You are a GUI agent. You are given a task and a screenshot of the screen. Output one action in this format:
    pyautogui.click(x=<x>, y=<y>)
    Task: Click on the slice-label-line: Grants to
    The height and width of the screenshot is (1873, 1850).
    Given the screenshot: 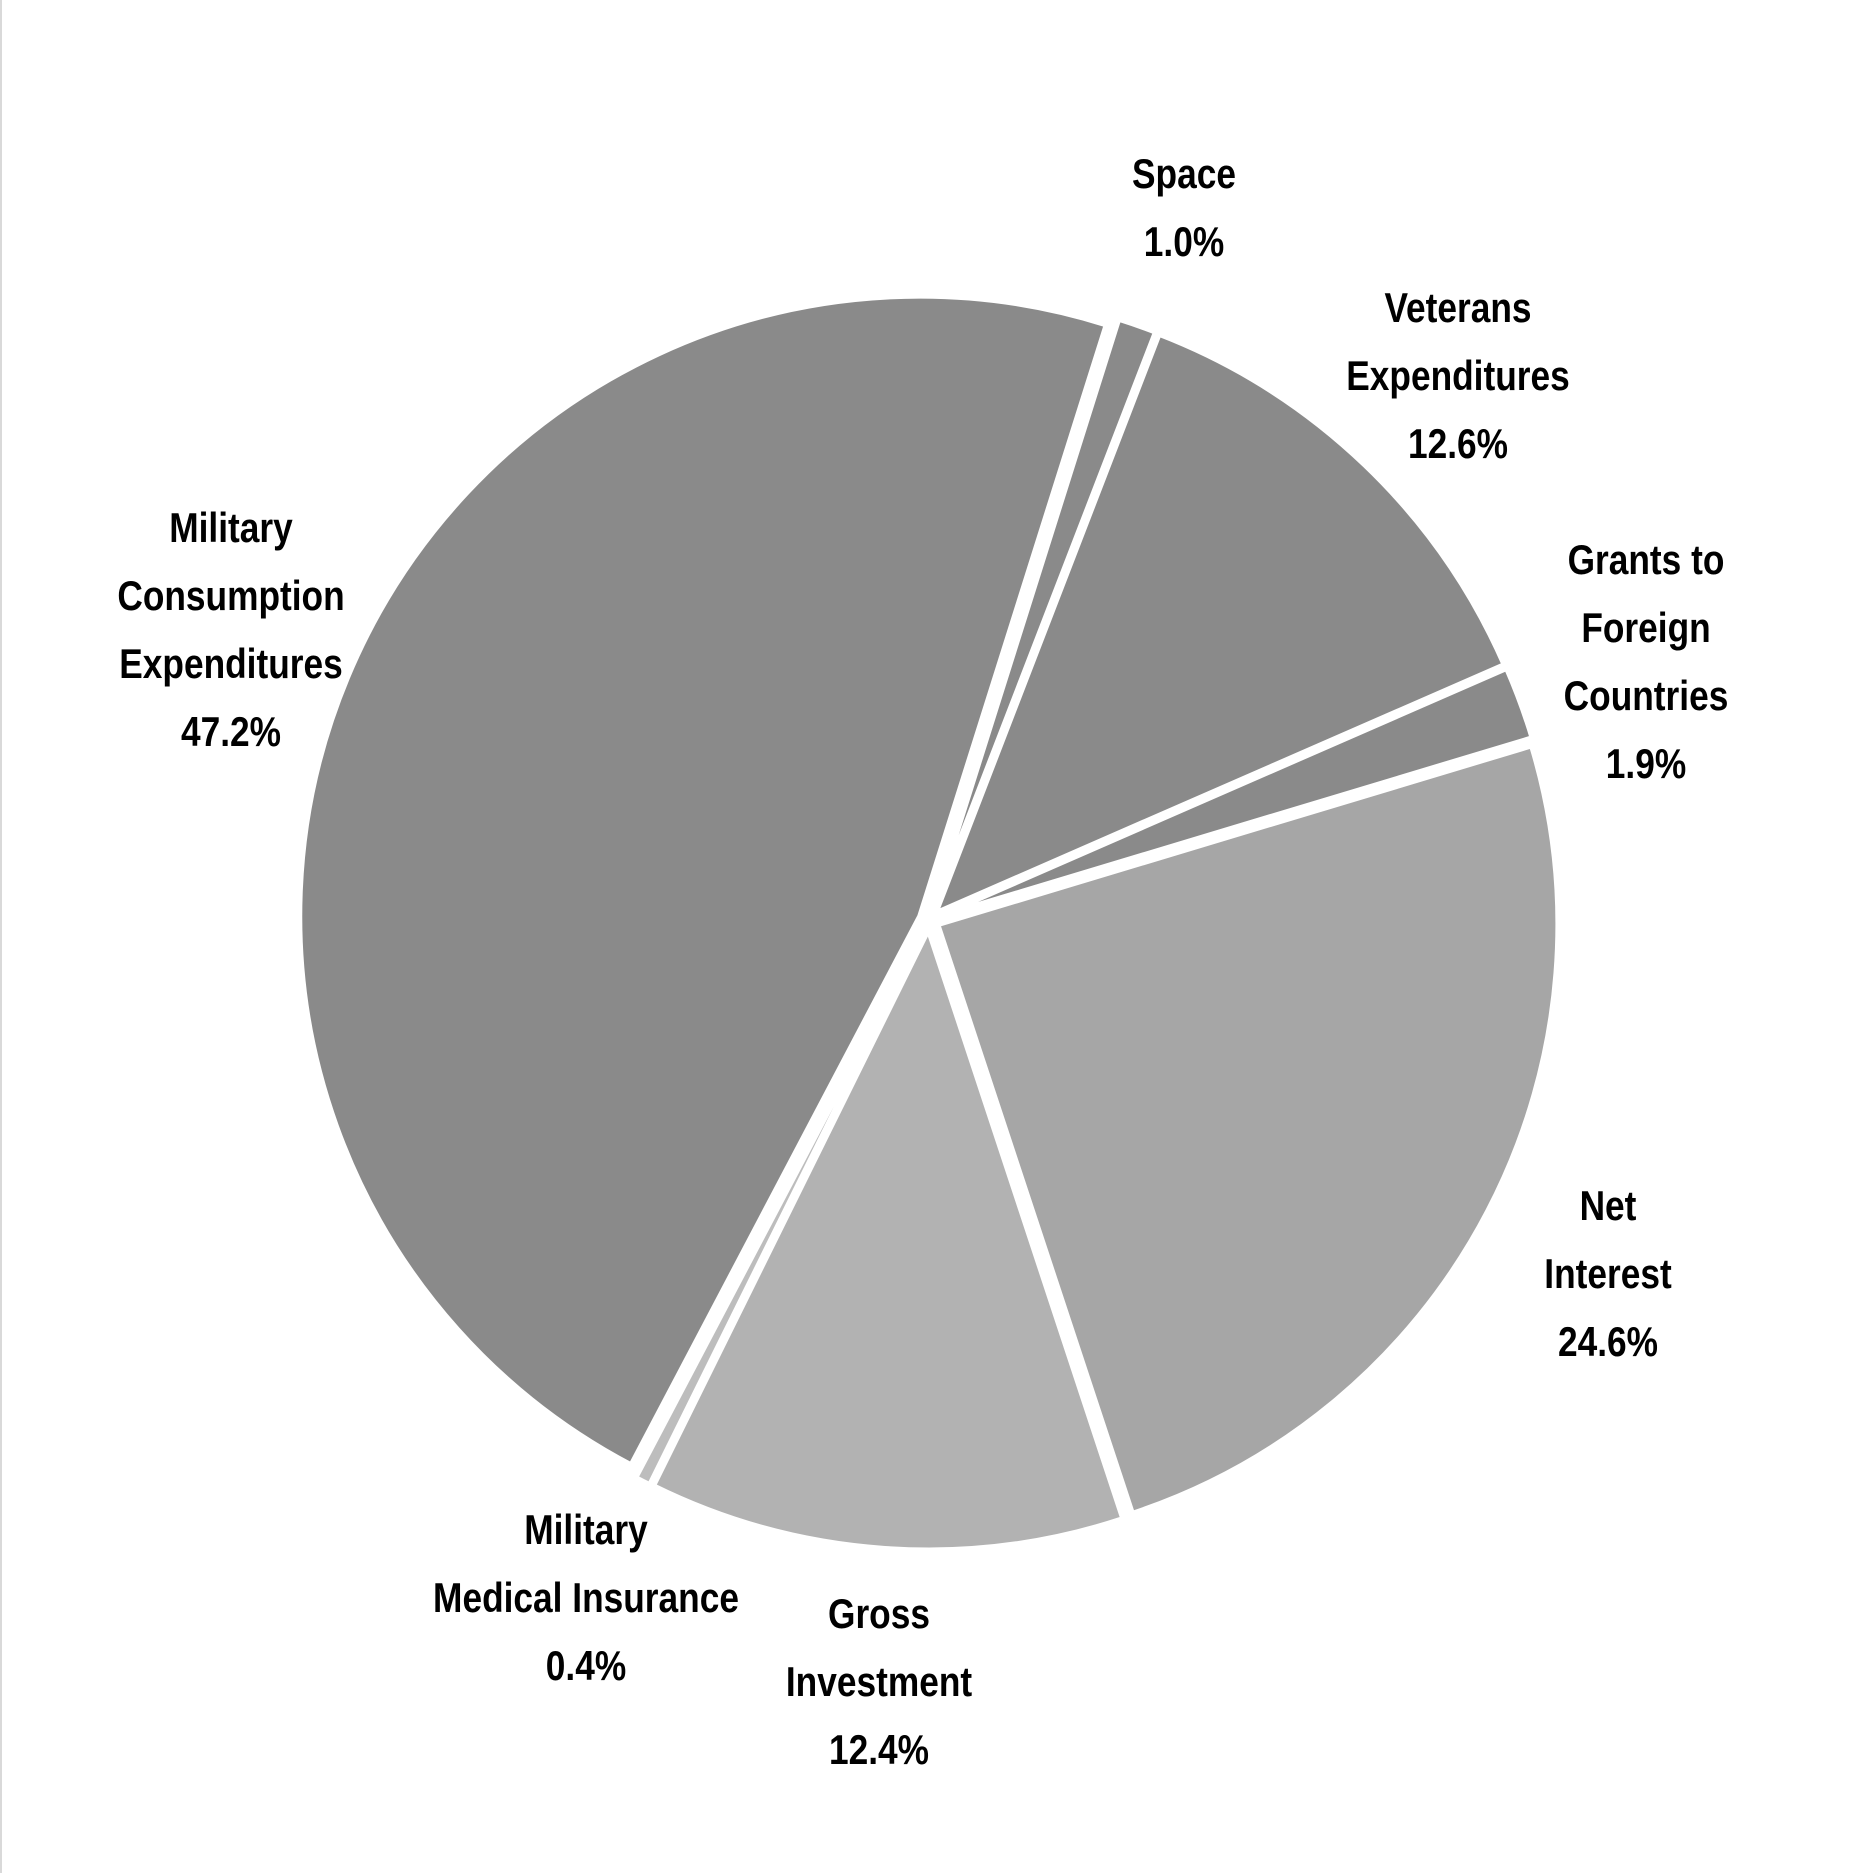 What is the action you would take?
    pyautogui.click(x=1646, y=559)
    